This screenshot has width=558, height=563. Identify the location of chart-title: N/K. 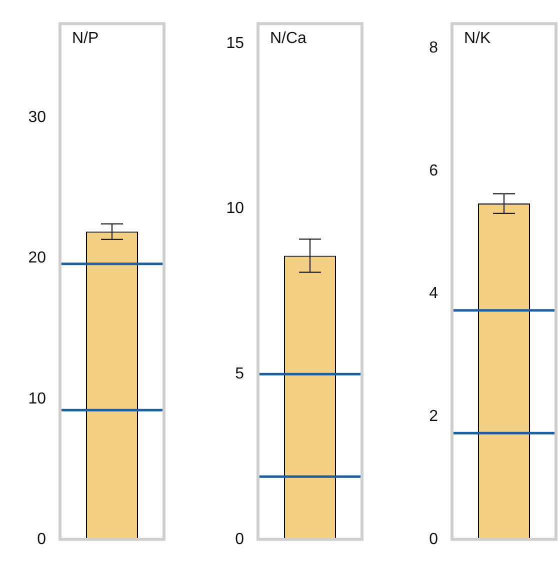
(477, 39).